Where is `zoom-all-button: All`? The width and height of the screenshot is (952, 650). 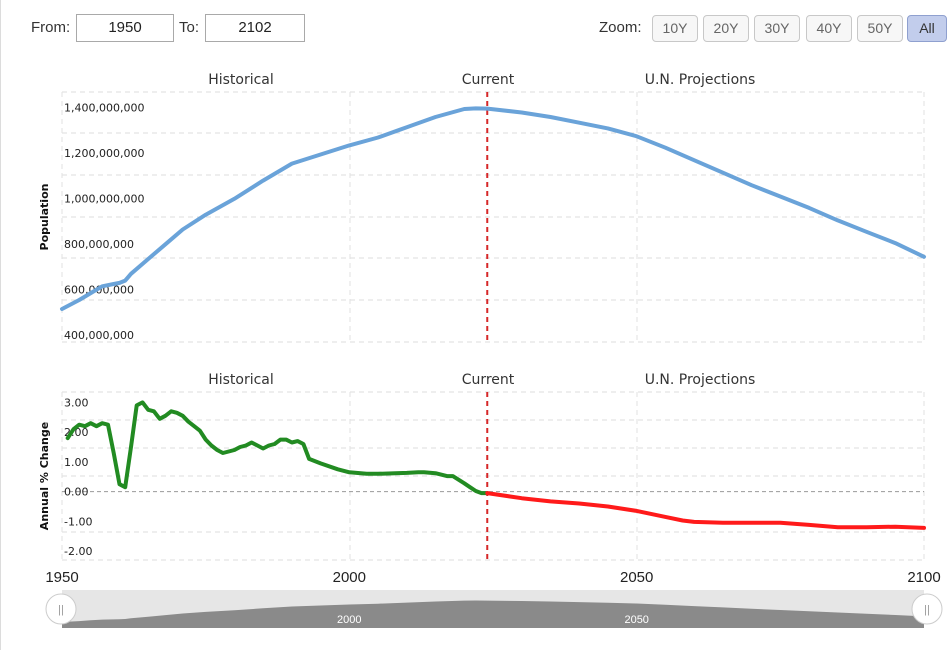 zoom-all-button: All is located at coordinates (927, 28).